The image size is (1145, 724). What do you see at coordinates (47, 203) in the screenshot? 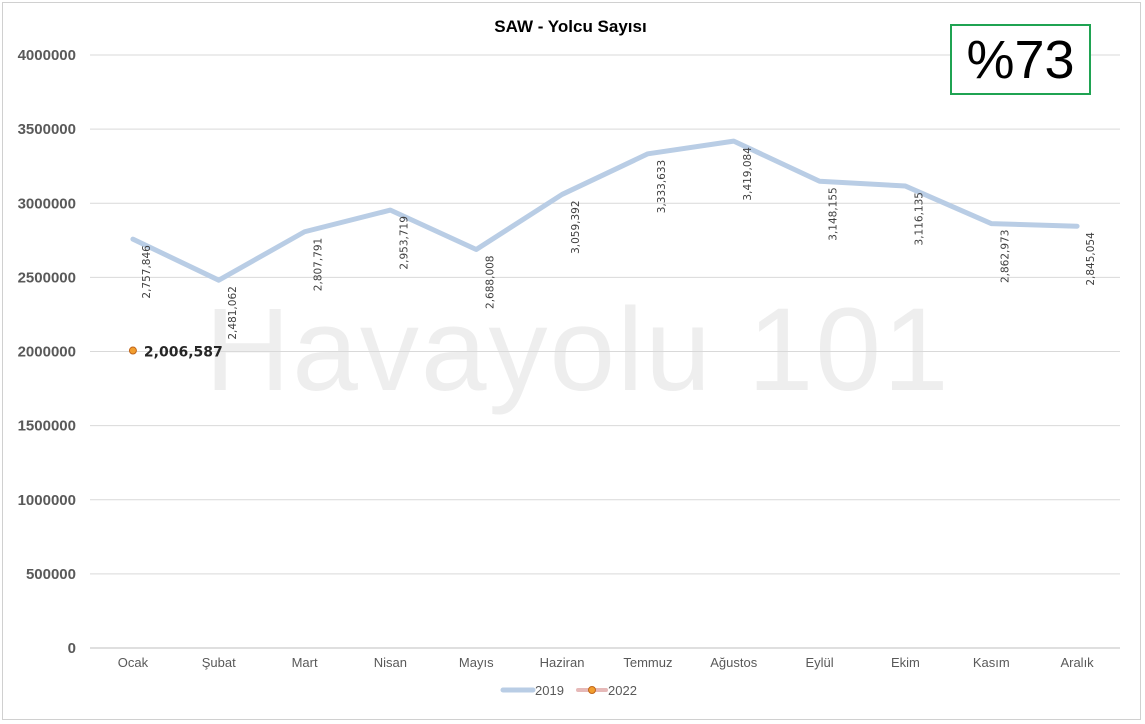
I see `y-tick-label: 3000000` at bounding box center [47, 203].